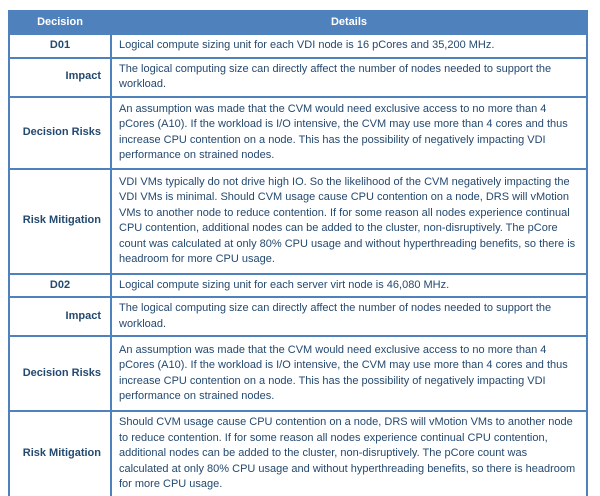 The width and height of the screenshot is (600, 496). What do you see at coordinates (349, 22) in the screenshot?
I see `header-details: Details` at bounding box center [349, 22].